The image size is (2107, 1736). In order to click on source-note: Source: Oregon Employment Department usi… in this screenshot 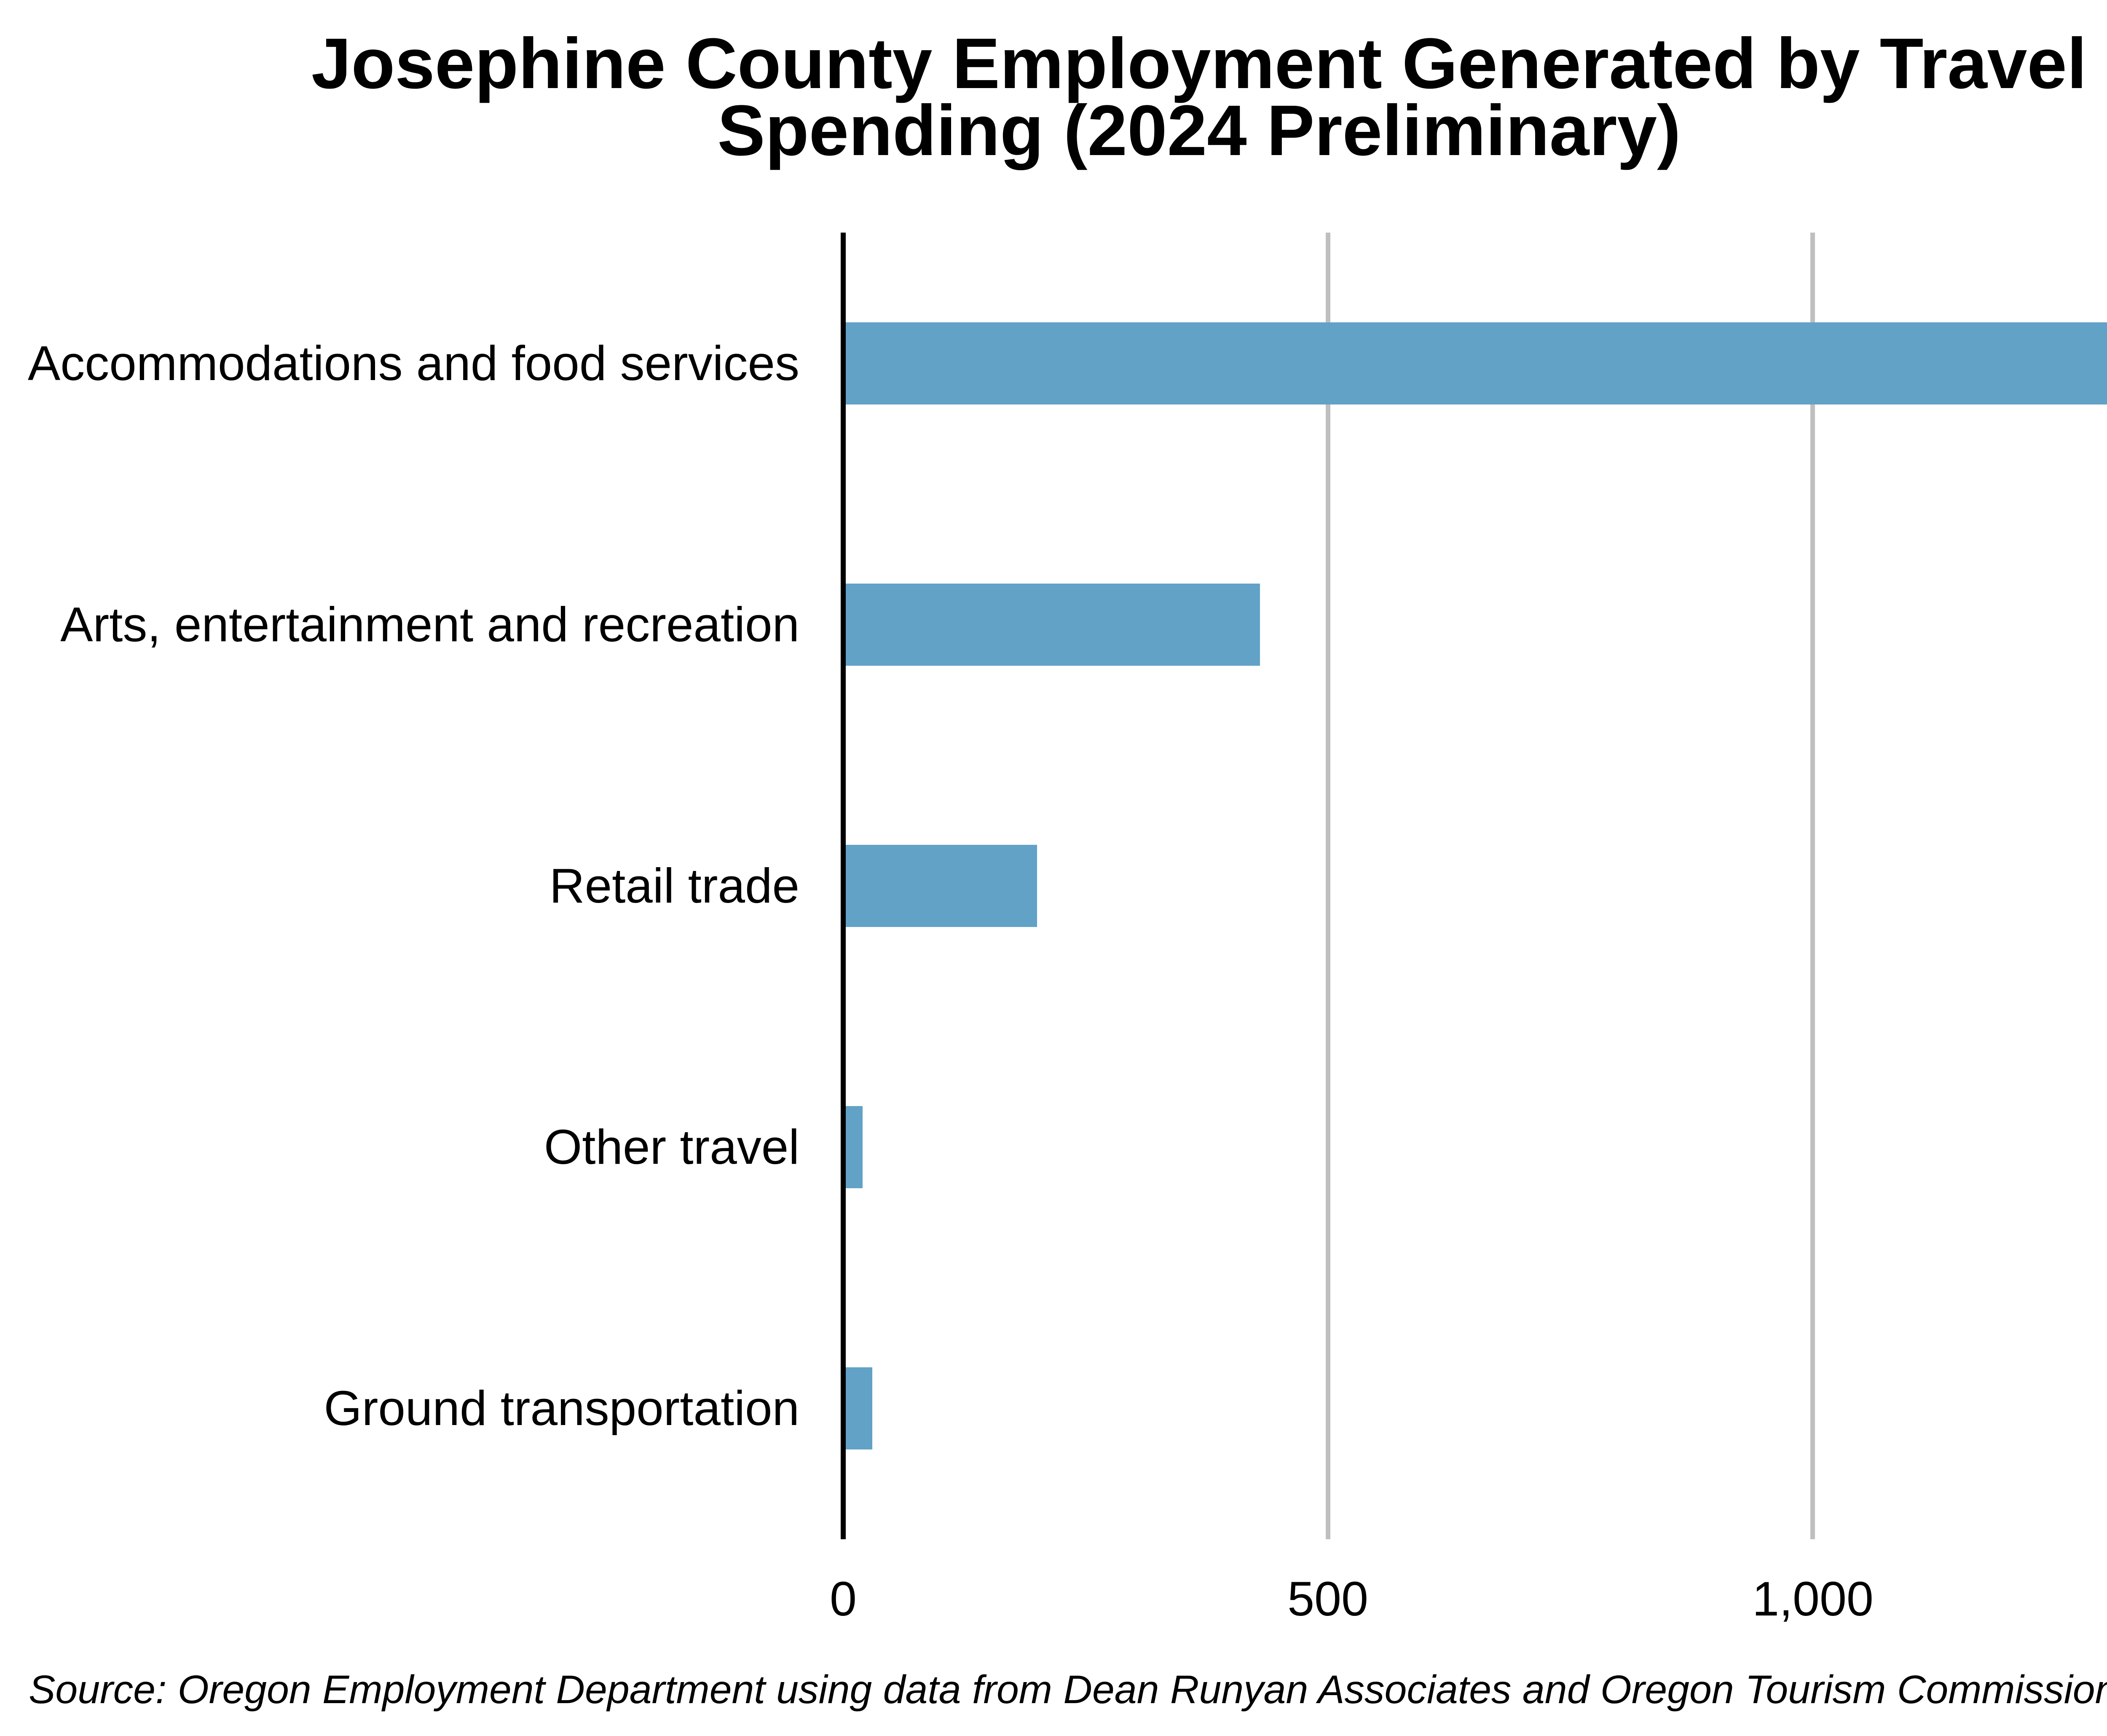, I will do `click(1068, 1689)`.